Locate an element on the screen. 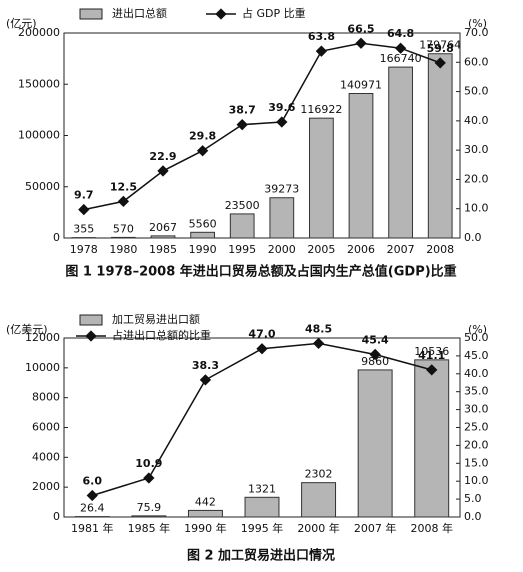  x-tick-label: 2007 is located at coordinates (401, 249).